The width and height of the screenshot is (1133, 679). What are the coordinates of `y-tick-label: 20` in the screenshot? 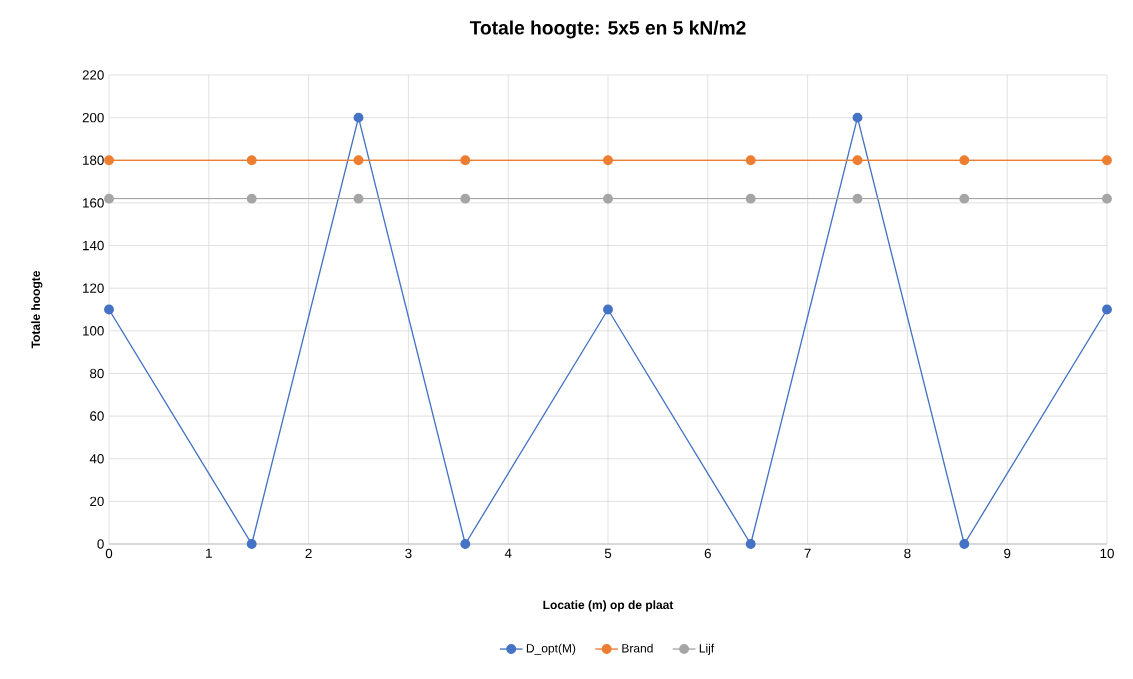 It's located at (97, 501).